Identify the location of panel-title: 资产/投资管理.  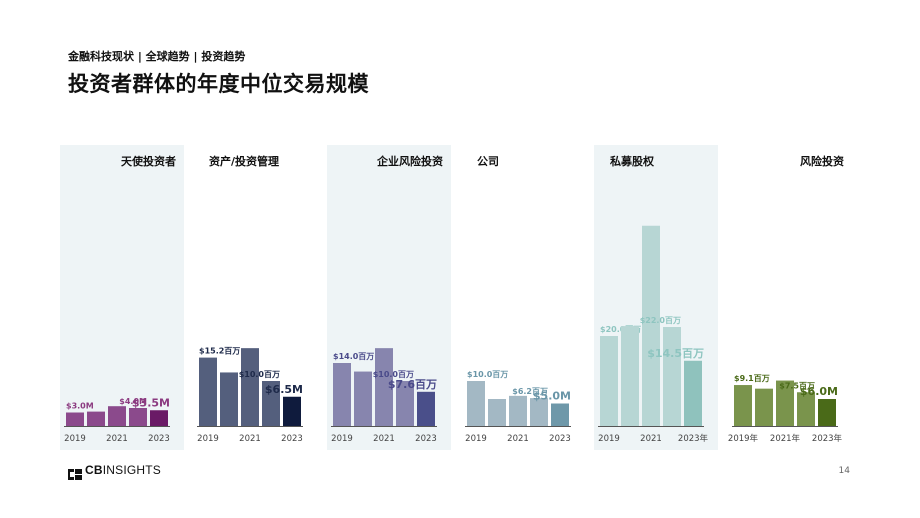
(244, 161).